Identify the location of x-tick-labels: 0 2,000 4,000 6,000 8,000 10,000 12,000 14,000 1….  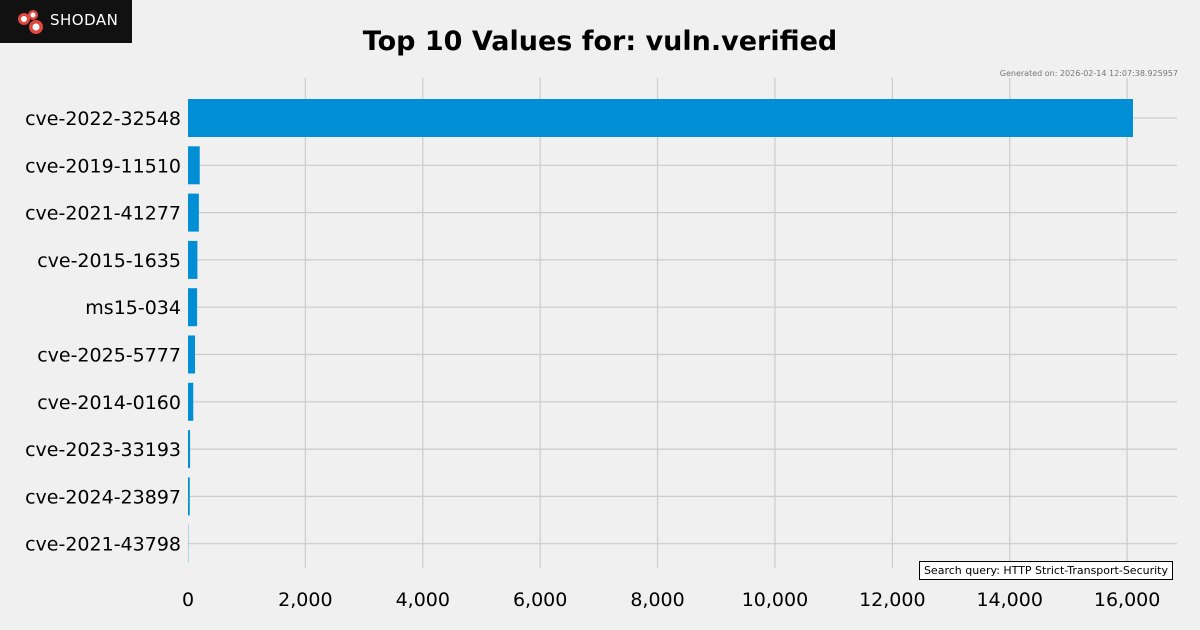
(671, 600).